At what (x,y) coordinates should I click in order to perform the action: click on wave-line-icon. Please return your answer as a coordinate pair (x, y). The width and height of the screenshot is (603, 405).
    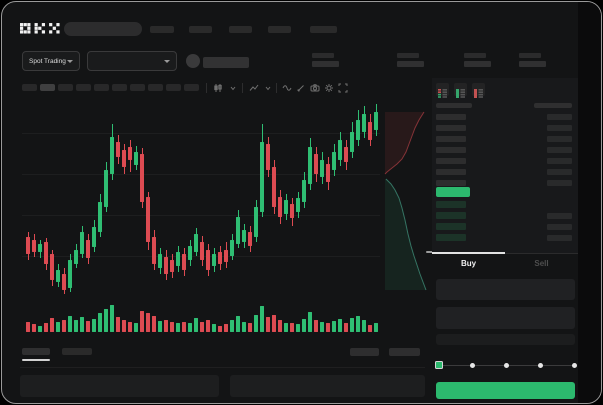
    Looking at the image, I should click on (287, 88).